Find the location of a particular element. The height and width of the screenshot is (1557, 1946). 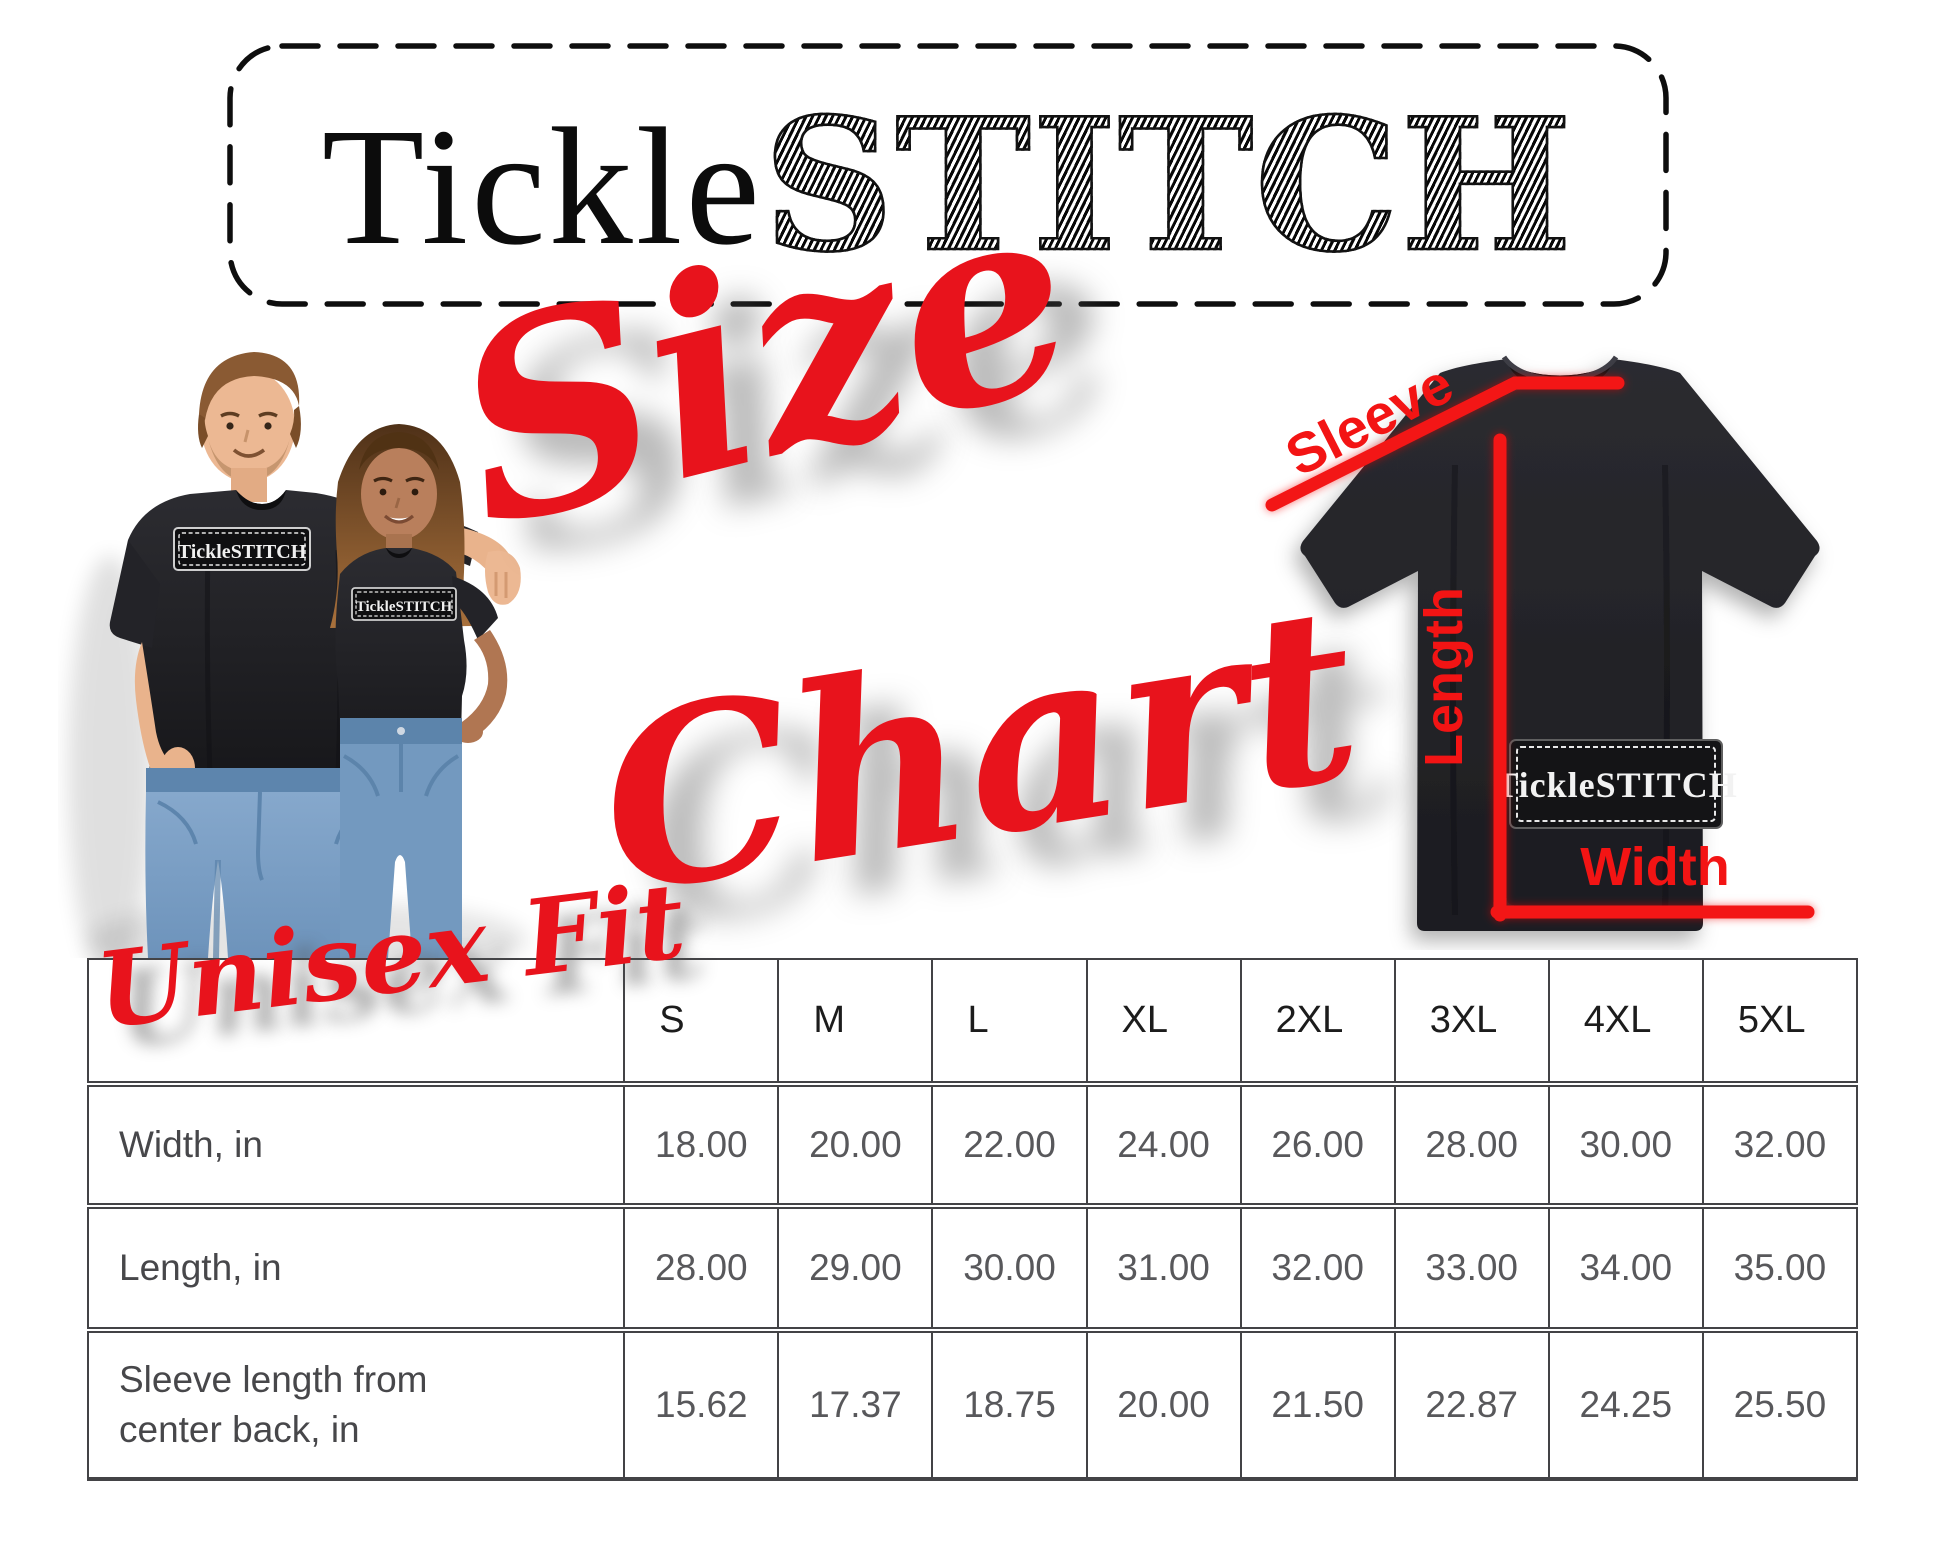

photo-shadow is located at coordinates (110, 756).